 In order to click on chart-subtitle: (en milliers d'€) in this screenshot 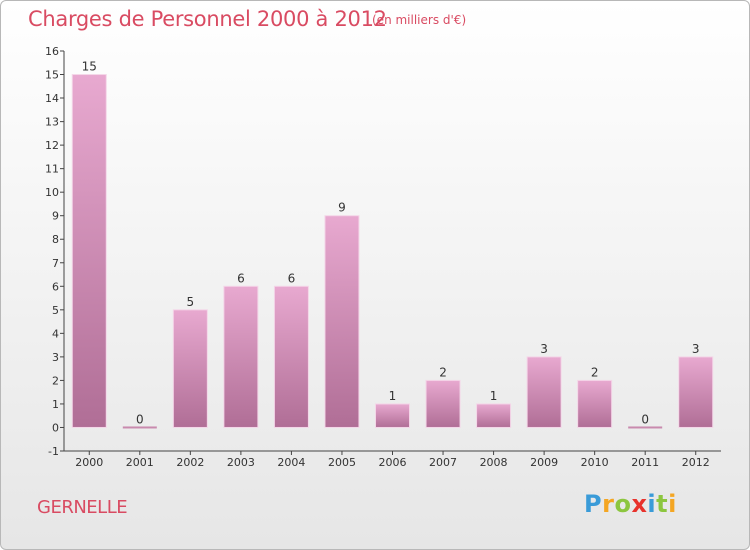, I will do `click(419, 20)`.